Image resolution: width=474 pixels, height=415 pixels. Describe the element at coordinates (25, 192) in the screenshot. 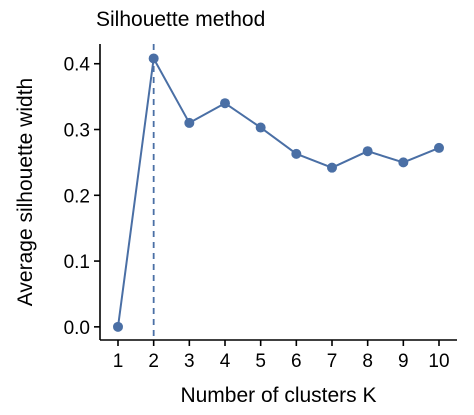

I see `y-axis-title: Average silhouette width` at that location.